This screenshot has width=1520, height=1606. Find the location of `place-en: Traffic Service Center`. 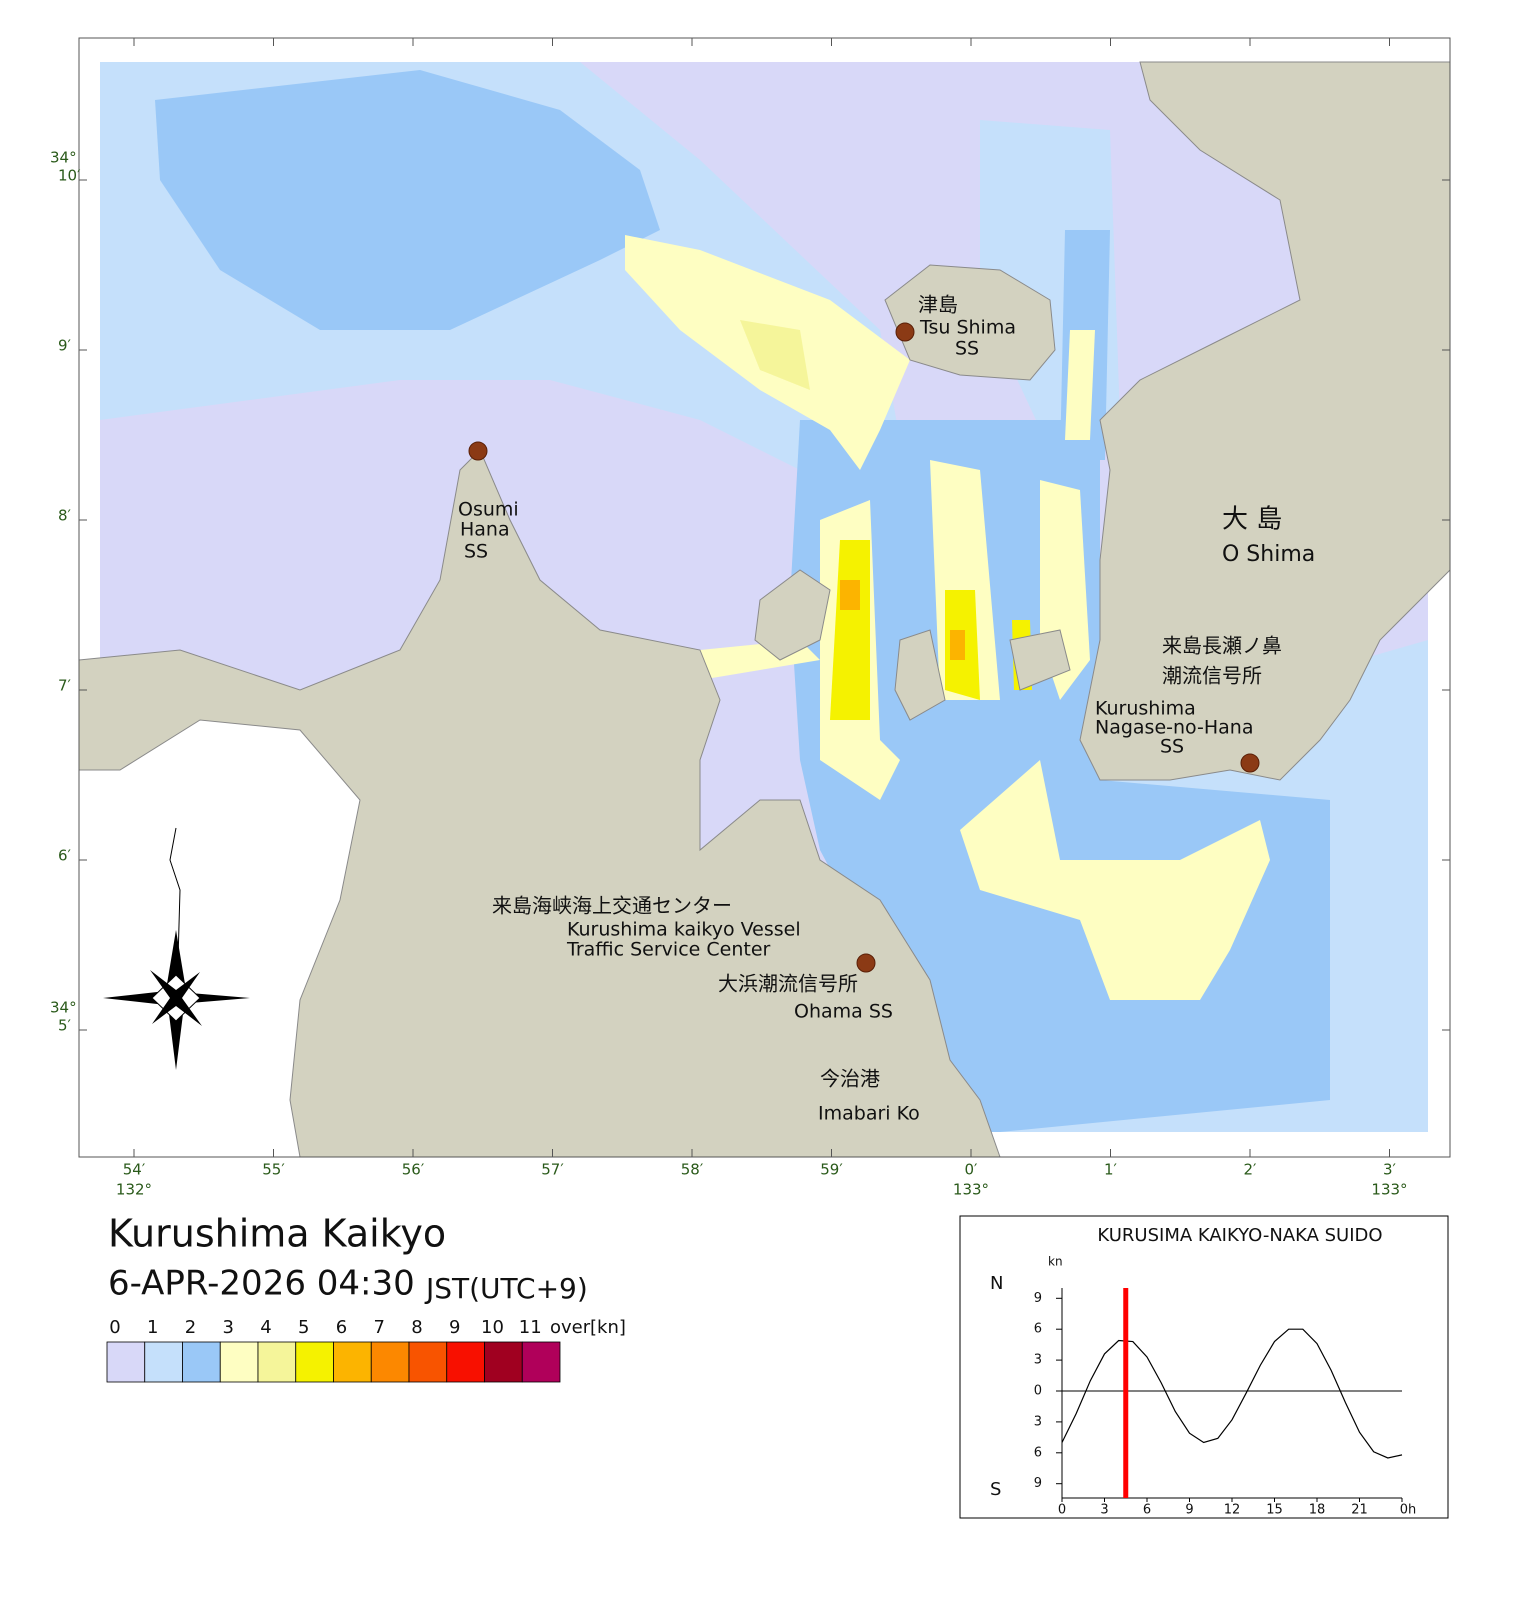

place-en: Traffic Service Center is located at coordinates (668, 950).